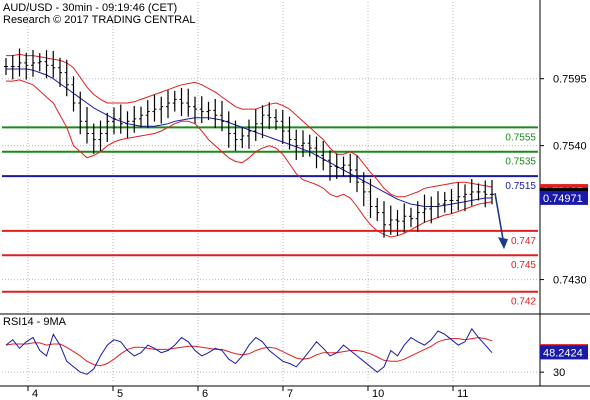  I want to click on price-badge, so click(564, 197).